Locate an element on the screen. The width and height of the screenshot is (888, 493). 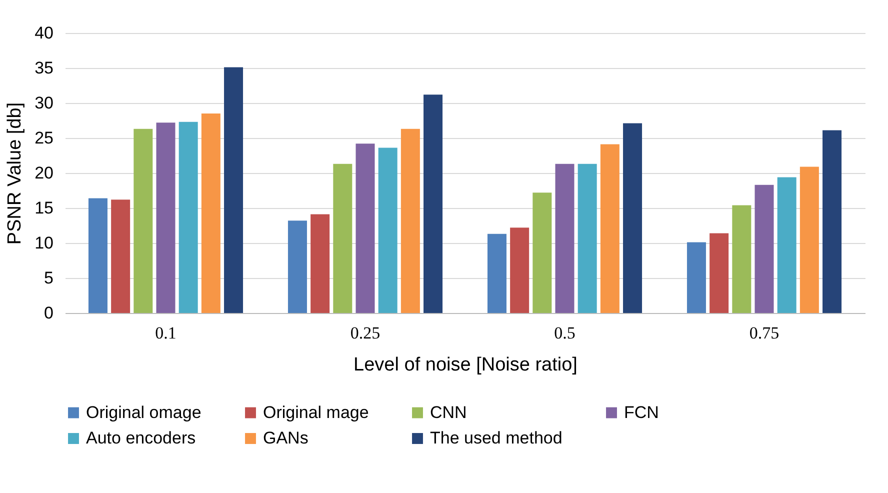
y-tick-label: 15 is located at coordinates (44, 208).